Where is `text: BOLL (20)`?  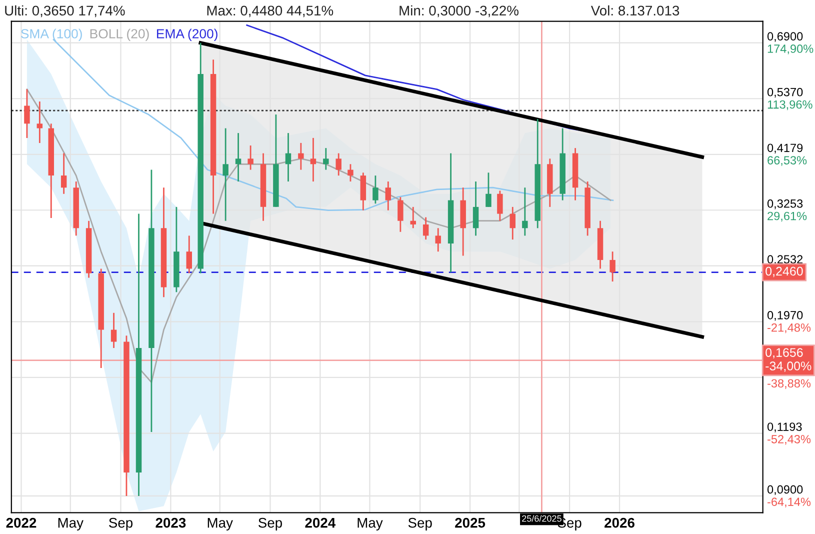
text: BOLL (20) is located at coordinates (119, 35).